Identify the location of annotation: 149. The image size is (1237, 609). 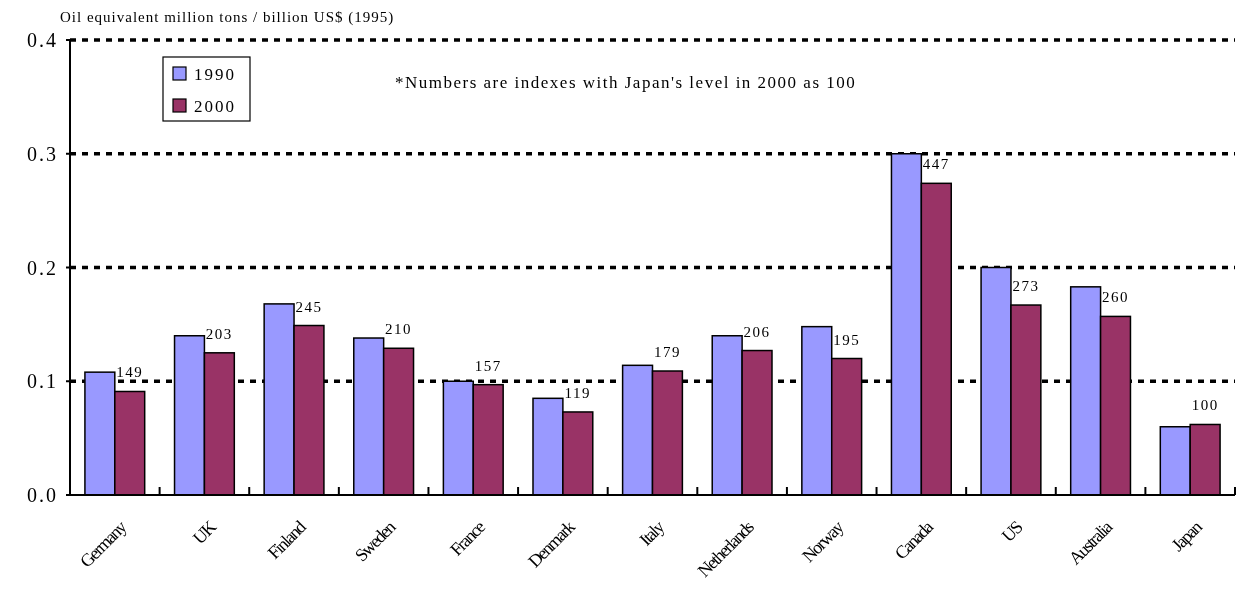
(130, 372).